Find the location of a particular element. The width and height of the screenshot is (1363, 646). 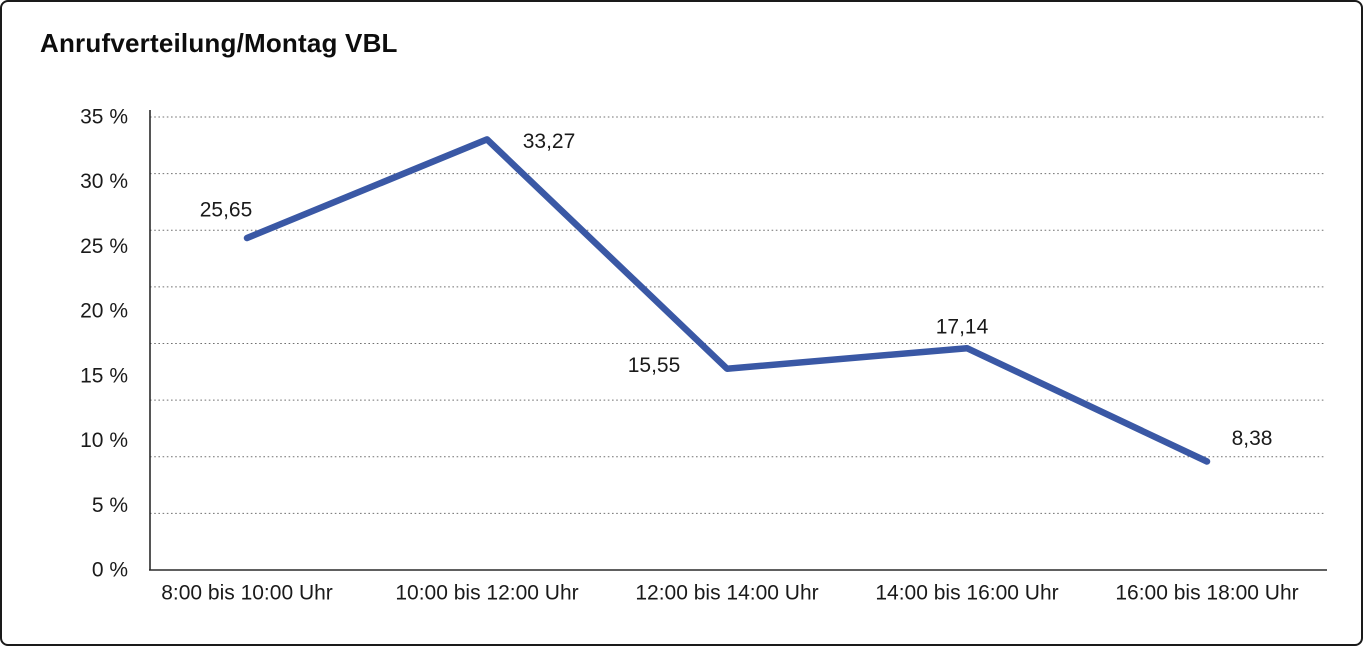

x-category-label: 10:00 bis 12:00 Uhr is located at coordinates (486, 593).